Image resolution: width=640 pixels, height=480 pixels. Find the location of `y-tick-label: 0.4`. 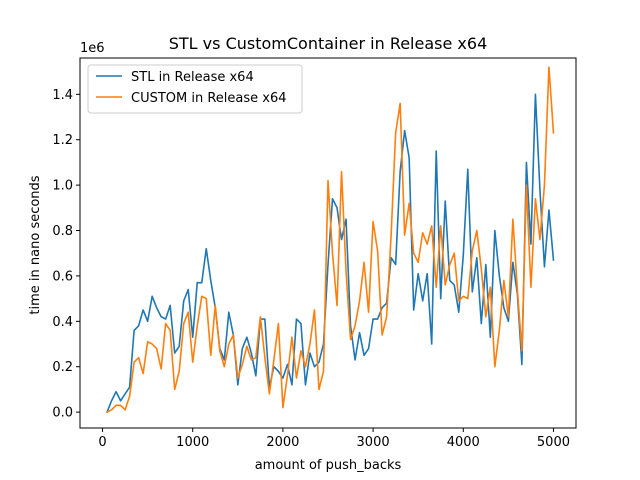

y-tick-label: 0.4 is located at coordinates (62, 322).